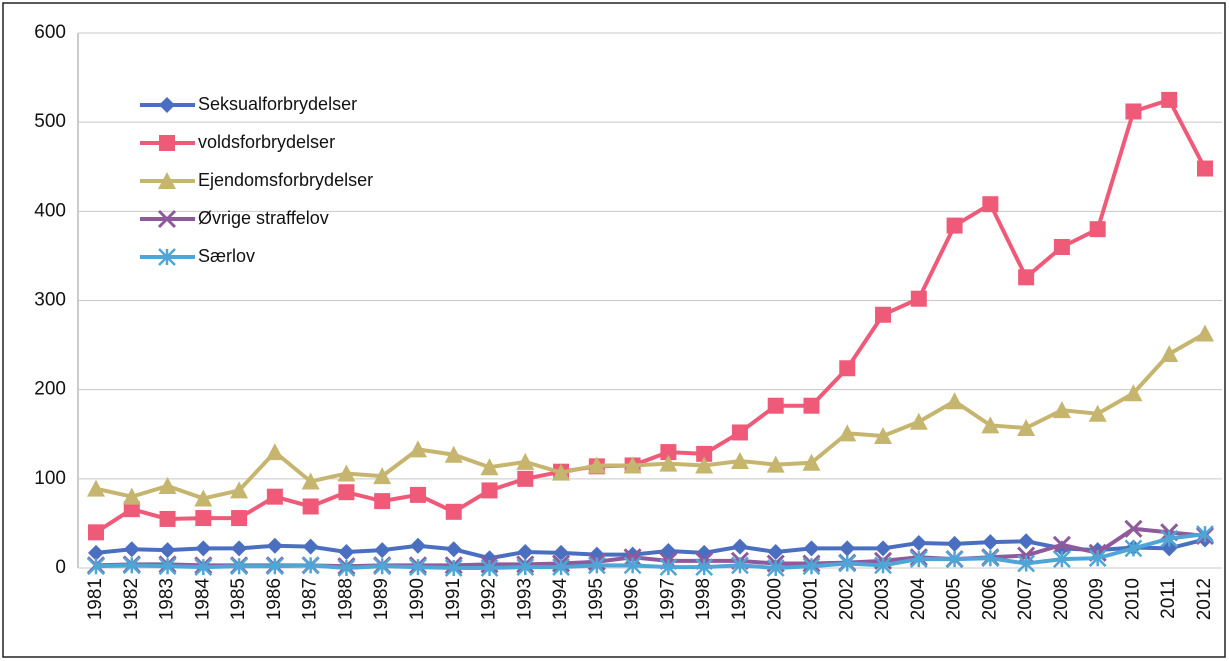  Describe the element at coordinates (650, 549) in the screenshot. I see `series-line` at that location.